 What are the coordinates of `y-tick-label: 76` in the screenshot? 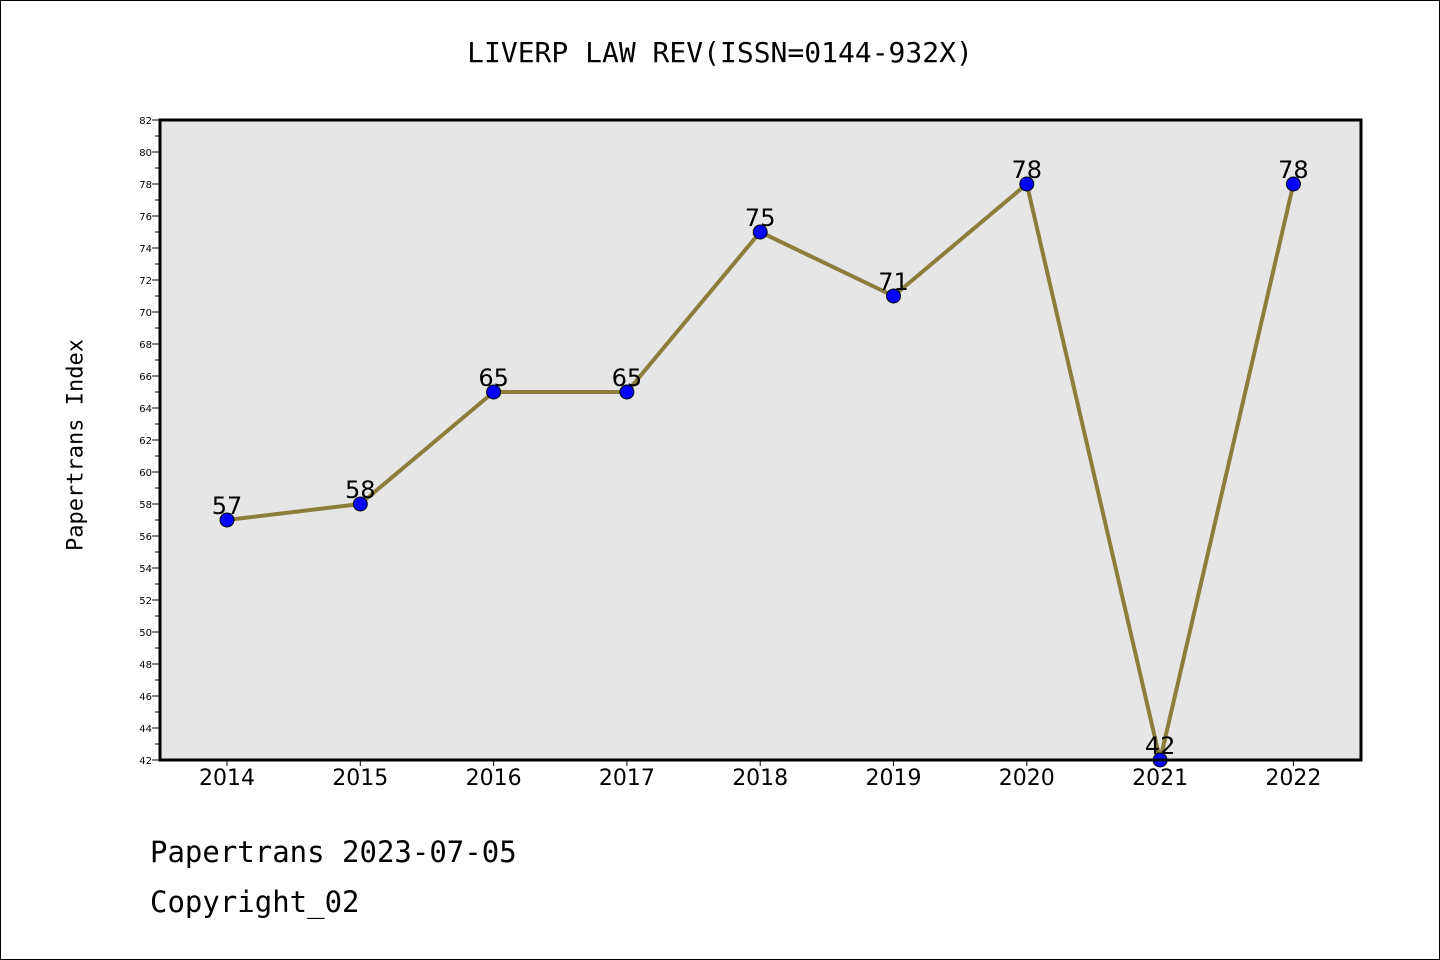 It's located at (145, 217).